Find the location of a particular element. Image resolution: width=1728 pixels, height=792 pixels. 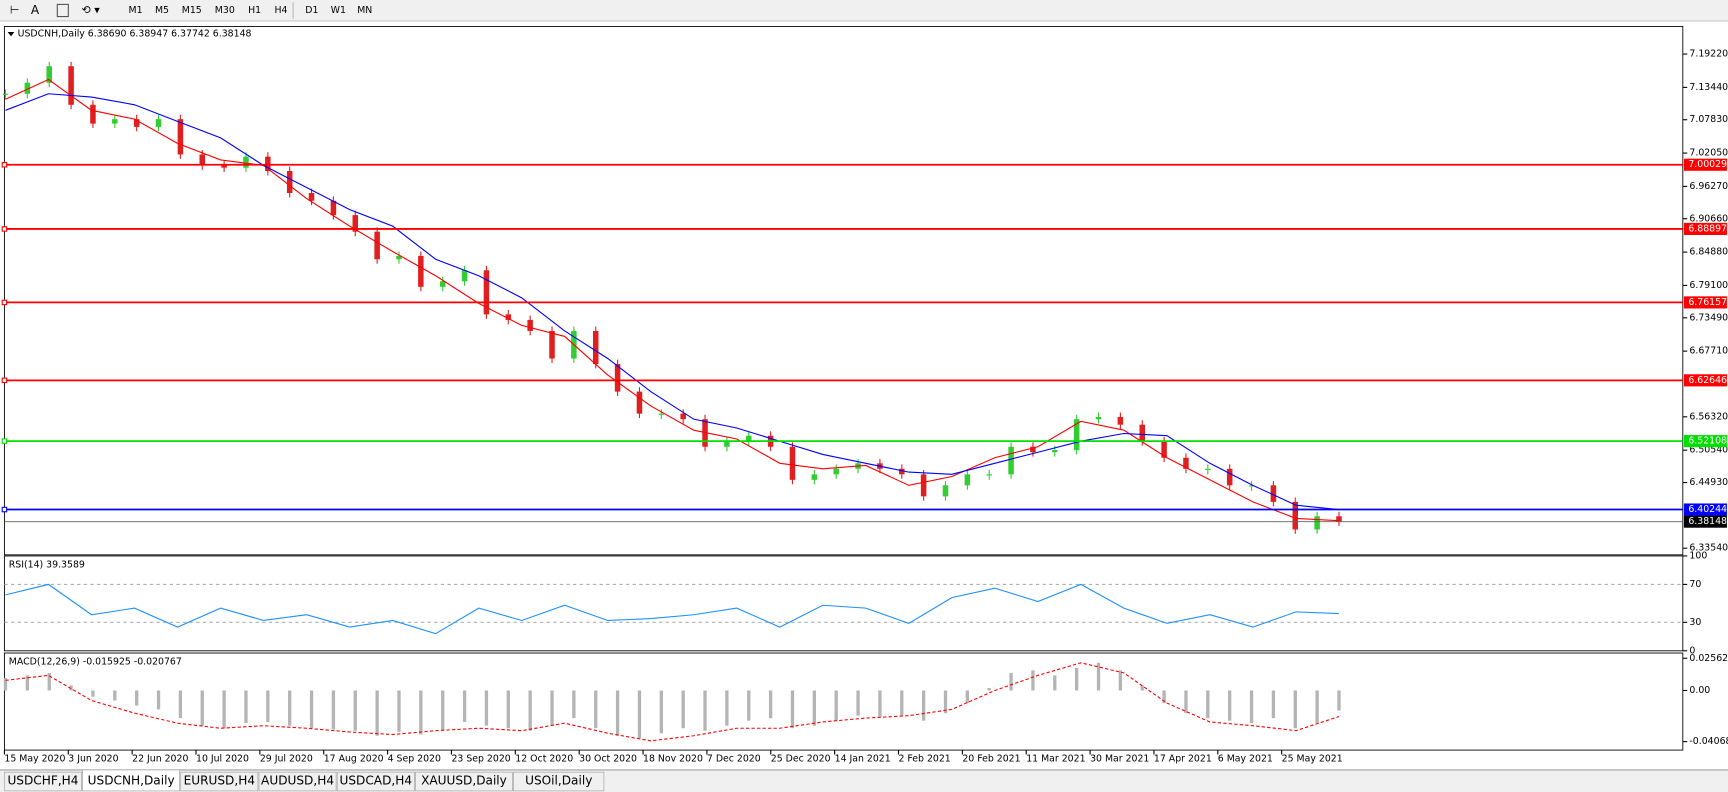

active-tab is located at coordinates (131, 780).